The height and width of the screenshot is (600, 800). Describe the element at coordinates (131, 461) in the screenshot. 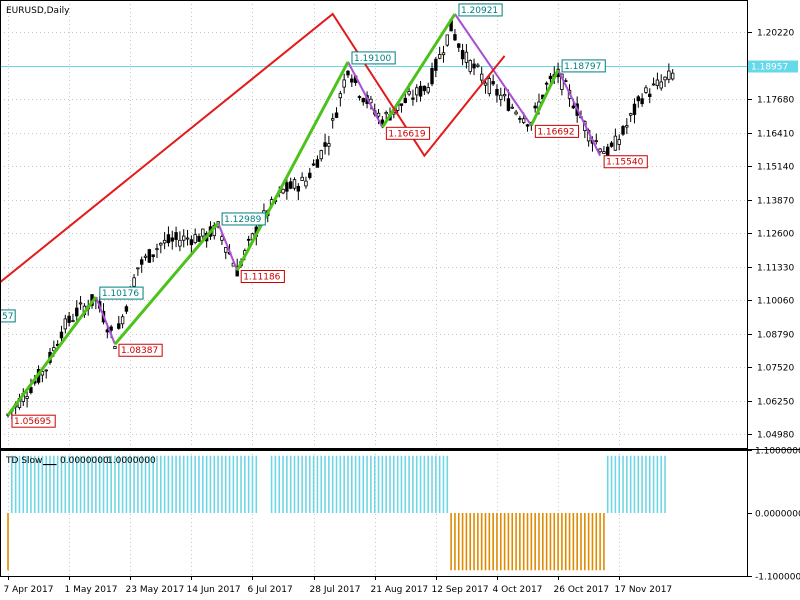

I see `indicator-legend-value-1: 1.0000000` at that location.